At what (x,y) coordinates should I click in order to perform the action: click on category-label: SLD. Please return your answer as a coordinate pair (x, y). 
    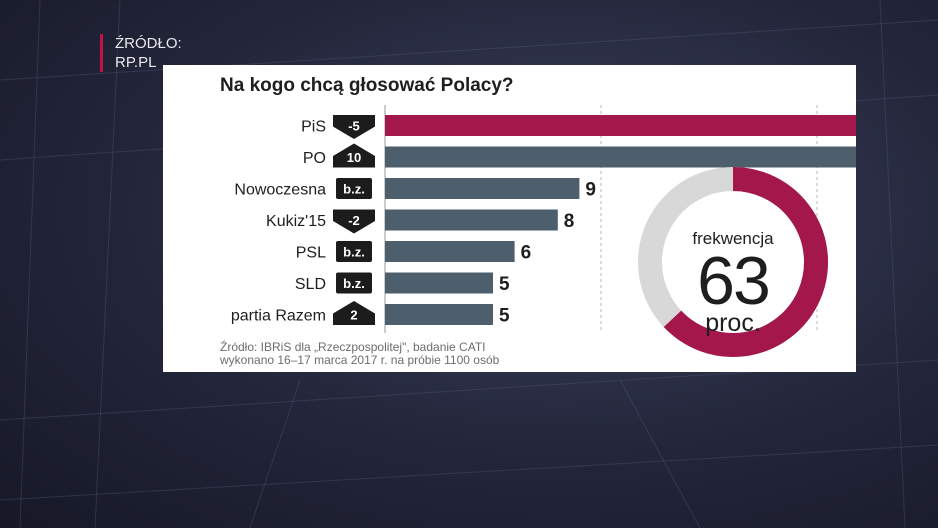
    Looking at the image, I should click on (310, 284).